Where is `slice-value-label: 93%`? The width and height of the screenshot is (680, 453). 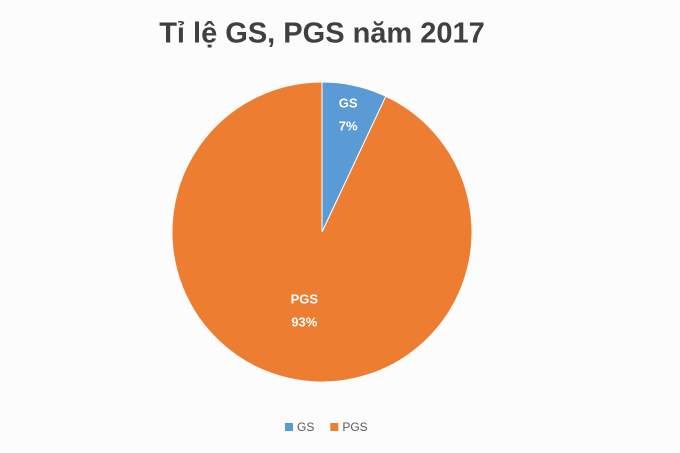
slice-value-label: 93% is located at coordinates (304, 321).